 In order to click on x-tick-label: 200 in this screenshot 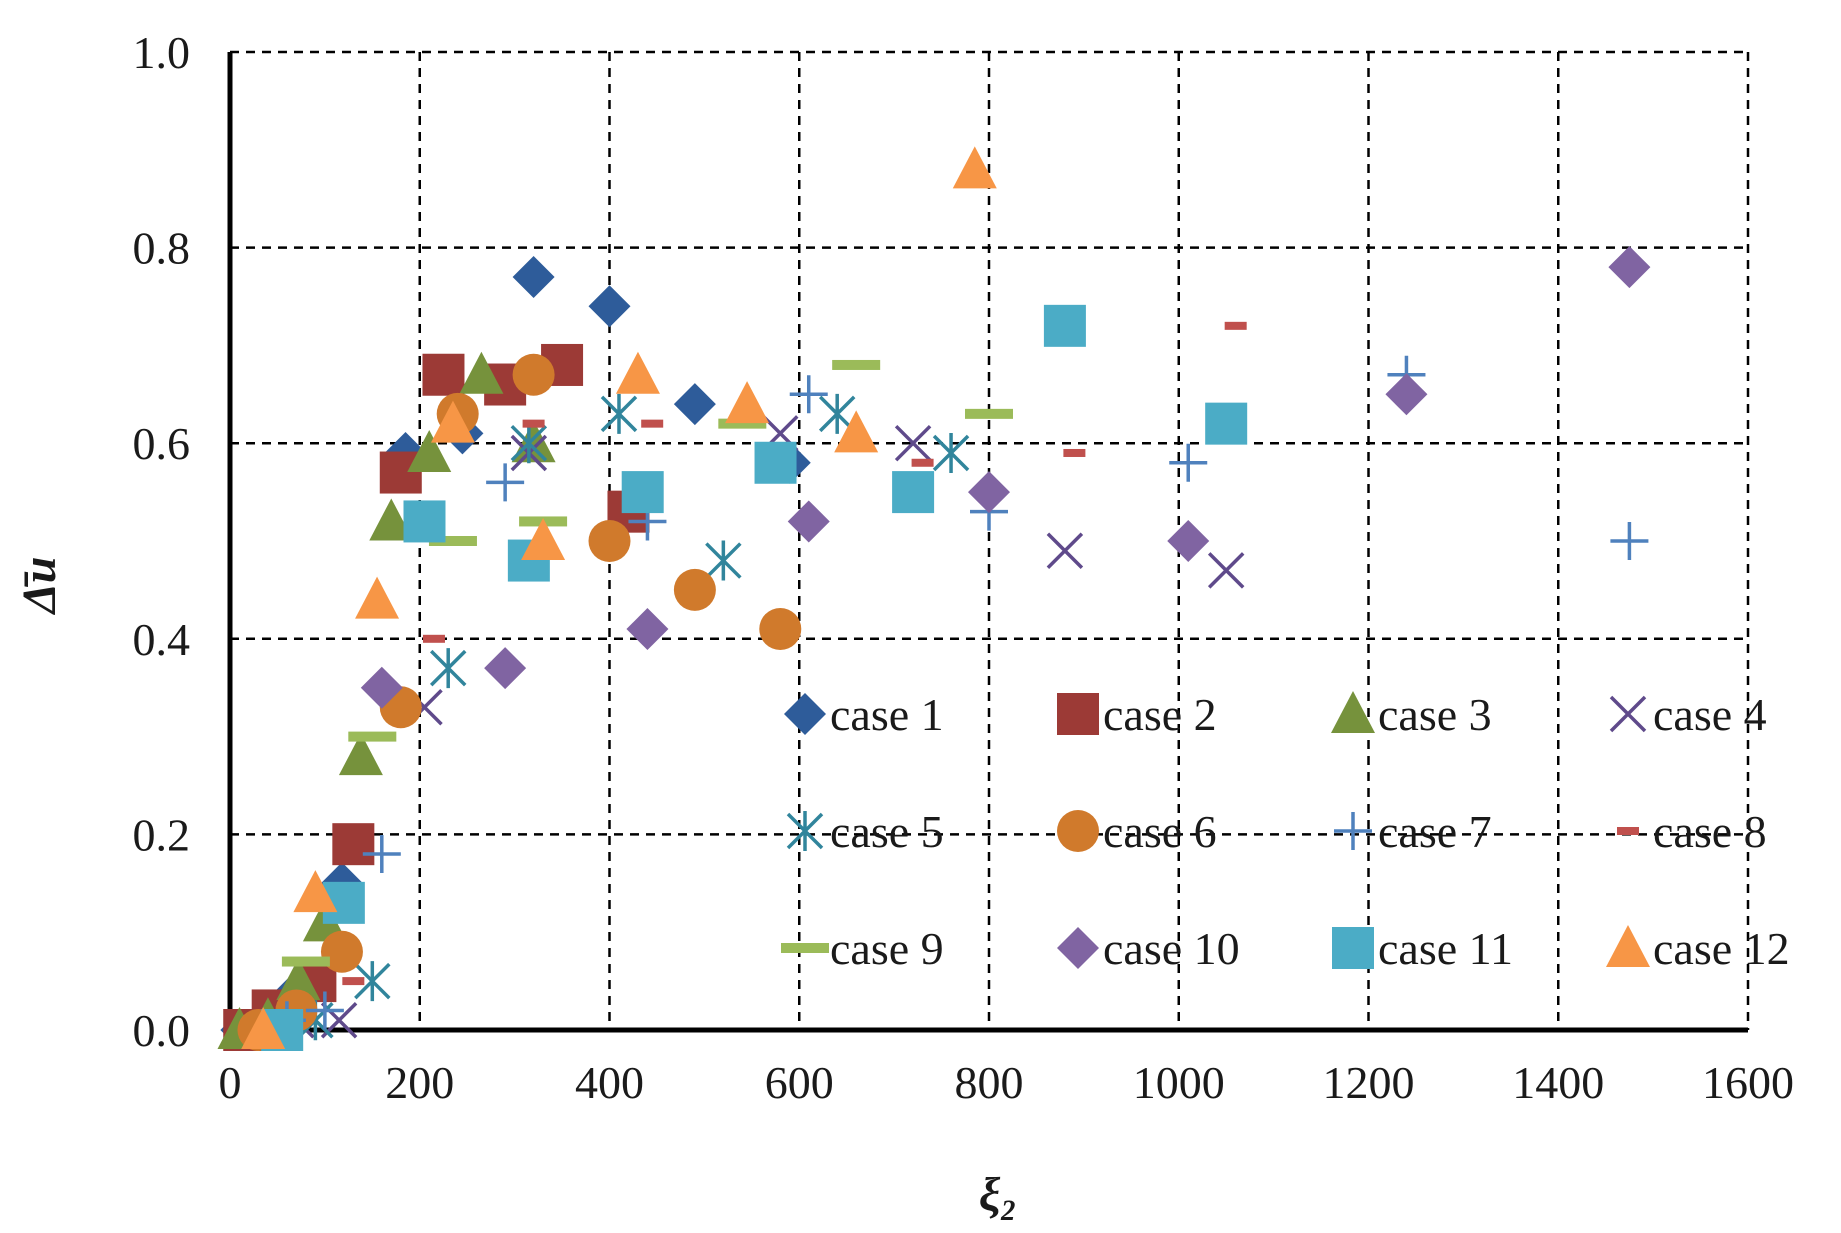, I will do `click(419, 1082)`.